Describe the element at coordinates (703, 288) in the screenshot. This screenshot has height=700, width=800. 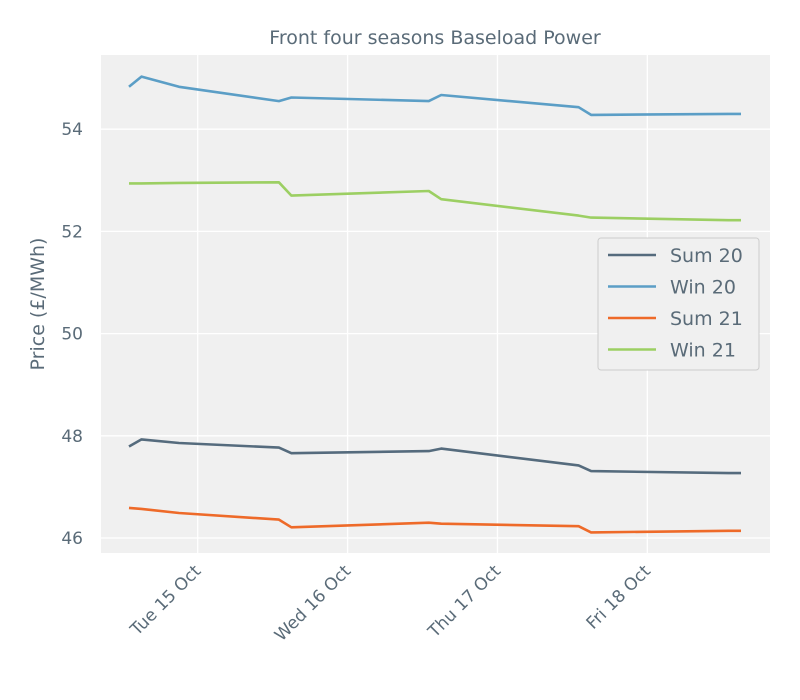
I see `legend-label-win-20: Win 20` at that location.